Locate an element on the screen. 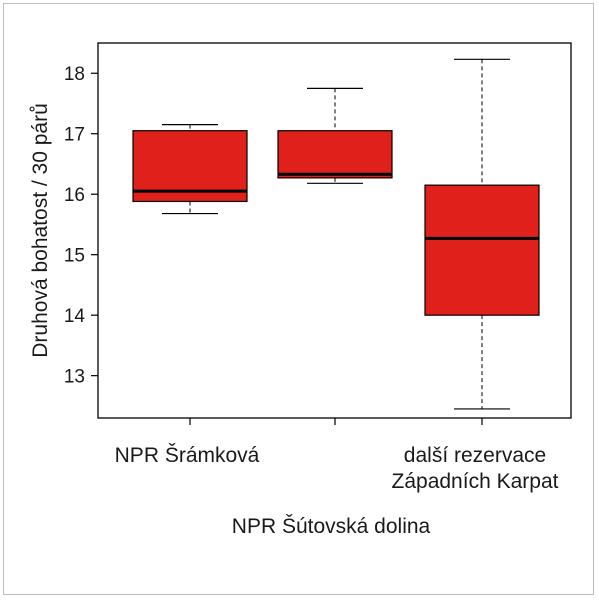  y-axis-title: Druhová bohatost / 30 párů is located at coordinates (40, 230).